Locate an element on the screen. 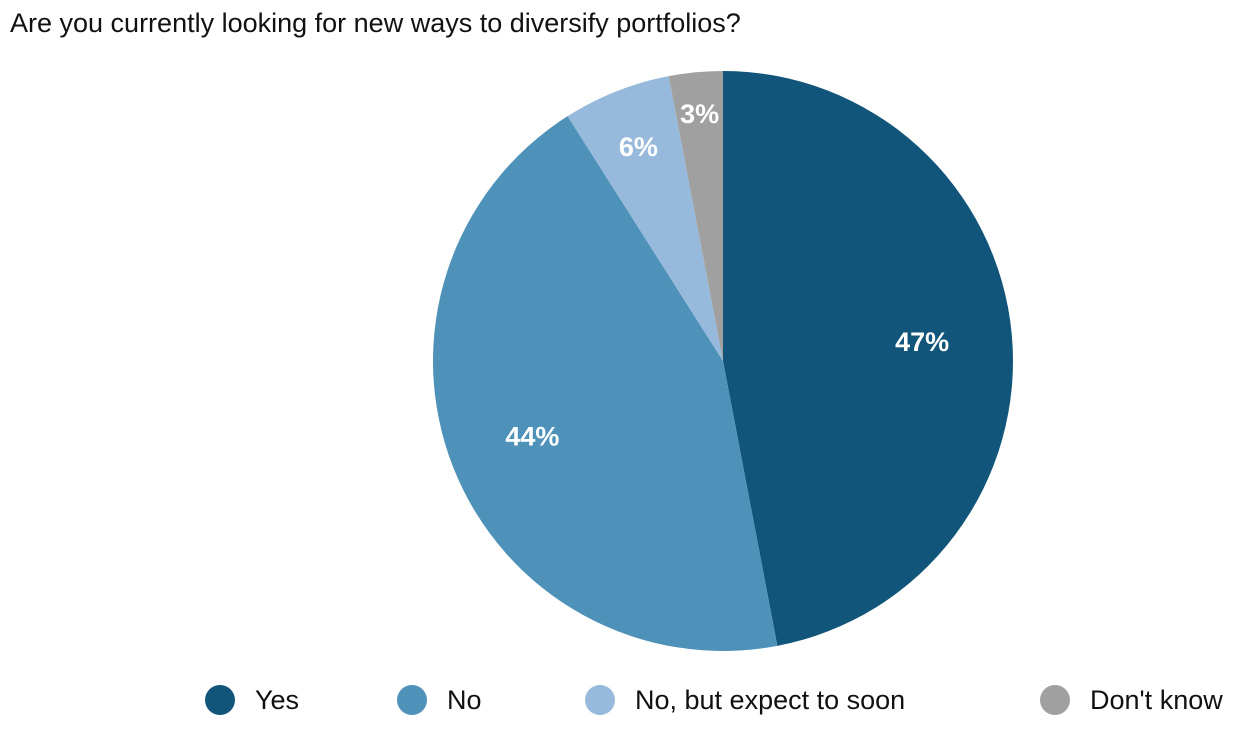 The width and height of the screenshot is (1250, 732). legend-swatch-no-but-expect-to-soon is located at coordinates (600, 700).